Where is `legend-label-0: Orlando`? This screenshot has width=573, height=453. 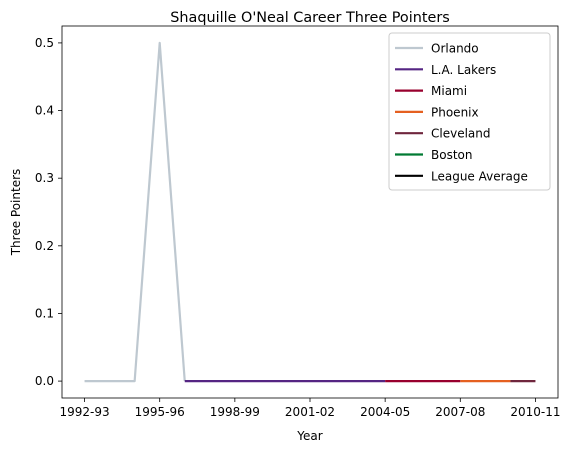
legend-label-0: Orlando is located at coordinates (455, 49).